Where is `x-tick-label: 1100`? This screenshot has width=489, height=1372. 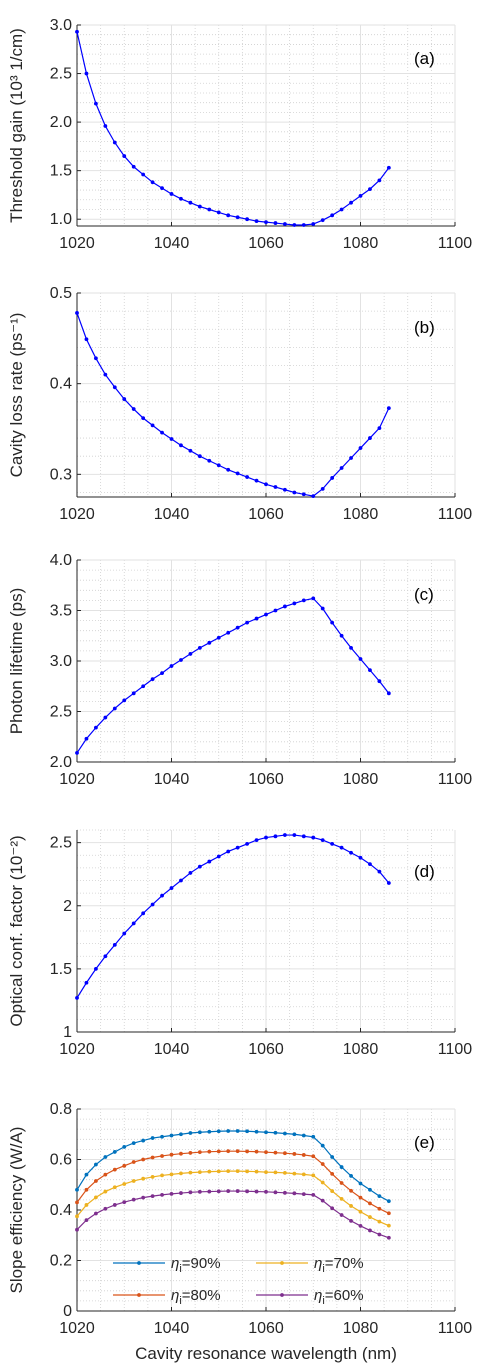 x-tick-label: 1100 is located at coordinates (455, 779).